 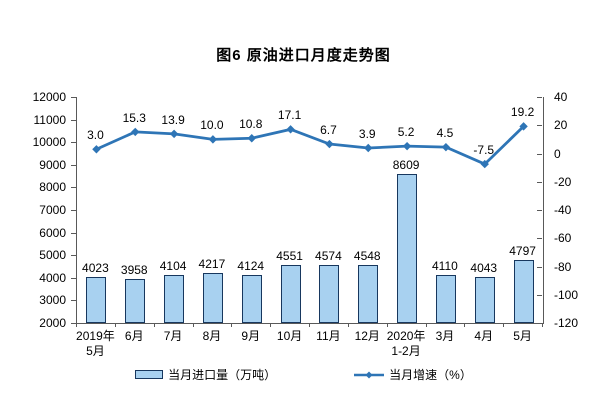 I want to click on bar-value-label: 4548, so click(x=367, y=256).